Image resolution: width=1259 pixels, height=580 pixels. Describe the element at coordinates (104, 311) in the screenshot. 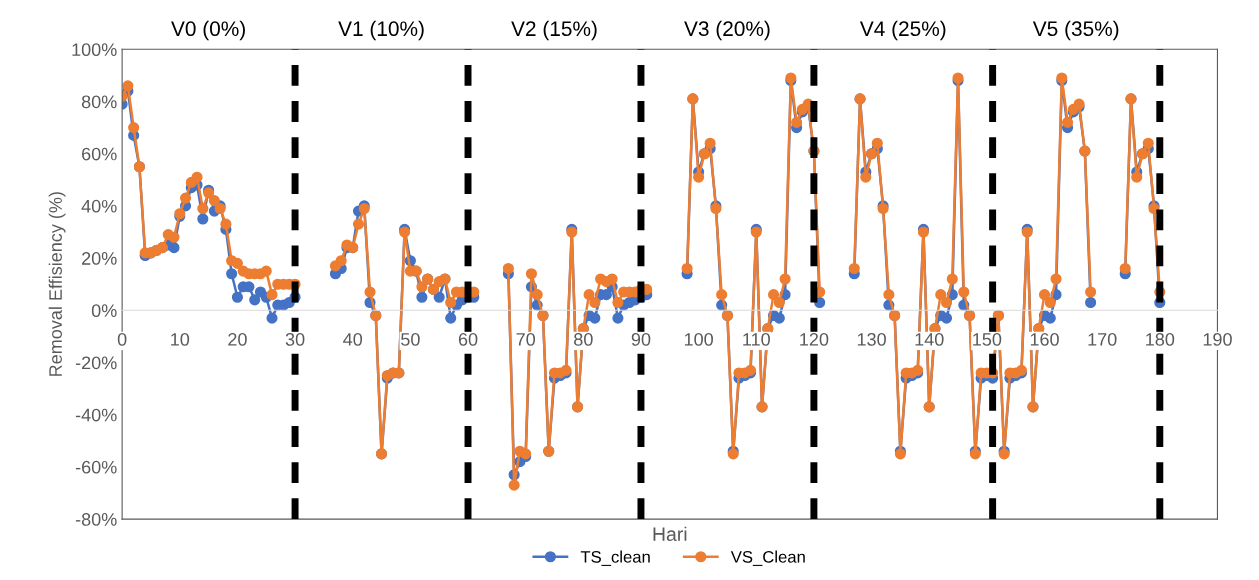

I see `y-tick-label: 0%` at that location.